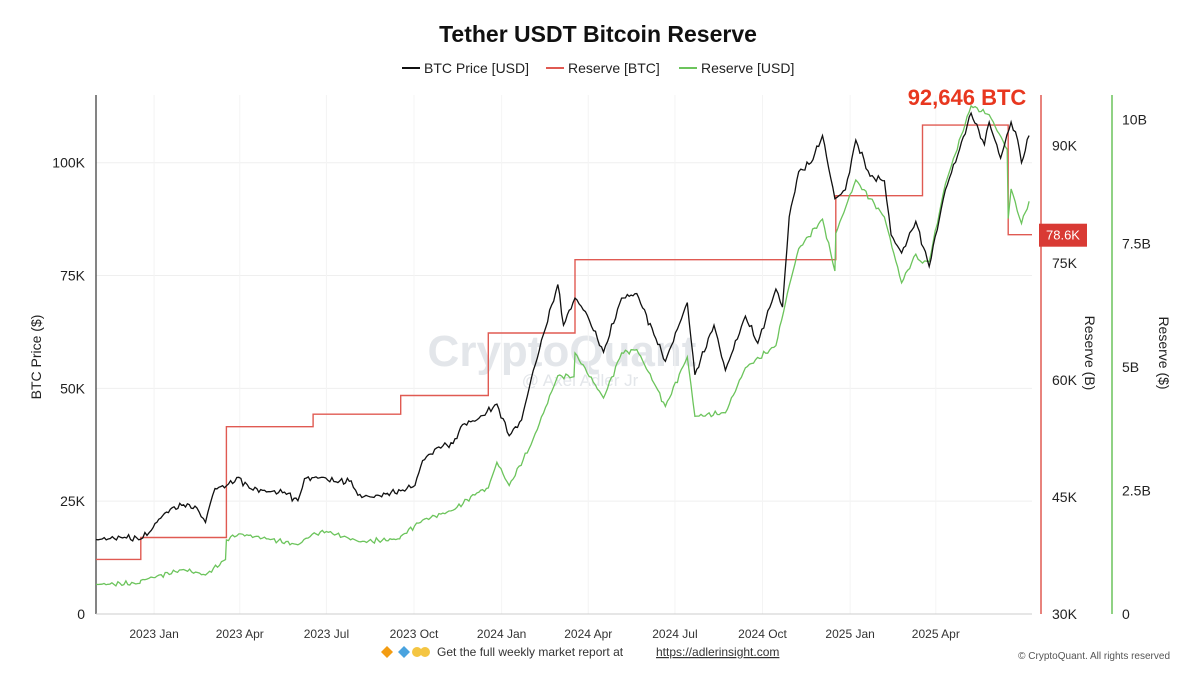  I want to click on y-tick-reserve-btc: 30K, so click(1065, 614).